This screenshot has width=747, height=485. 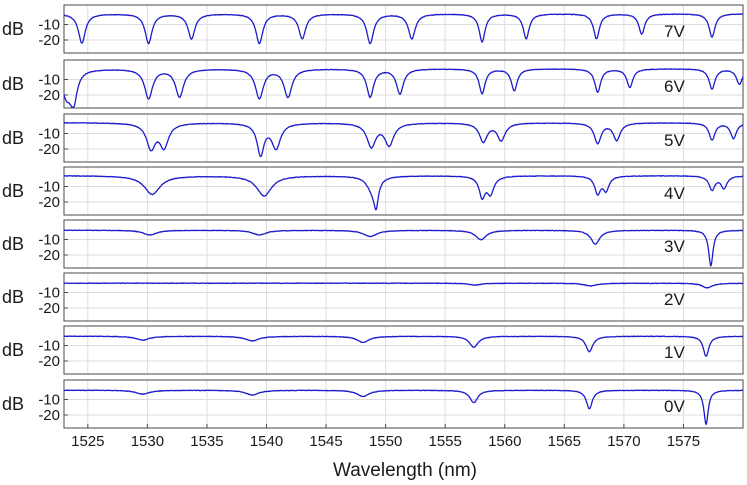 I want to click on x-tick-label: 1530, so click(x=147, y=441).